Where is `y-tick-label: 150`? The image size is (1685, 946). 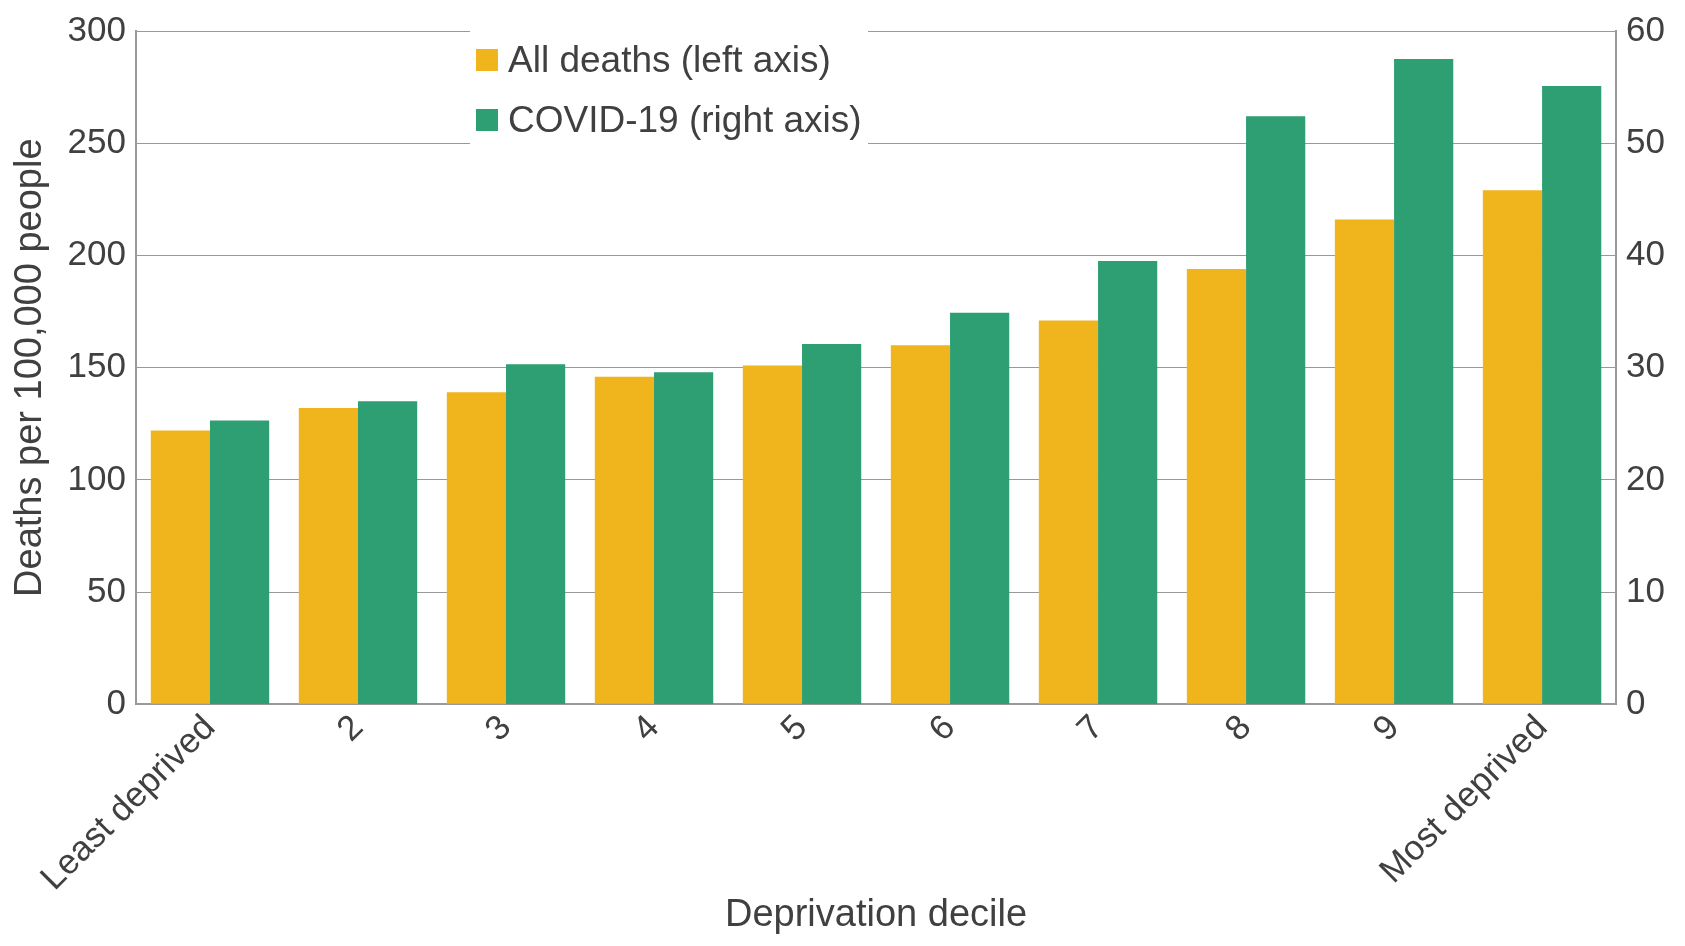 y-tick-label: 150 is located at coordinates (96, 365).